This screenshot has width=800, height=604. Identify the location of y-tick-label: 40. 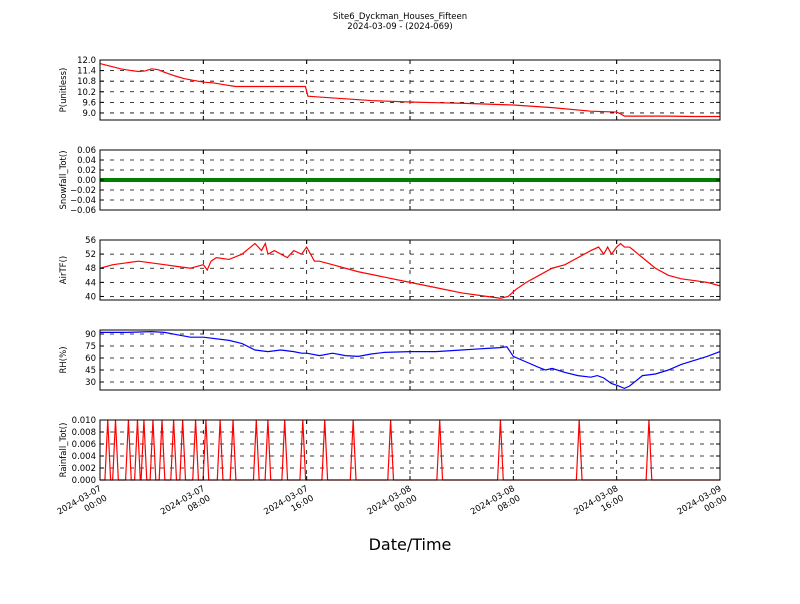
(90, 297).